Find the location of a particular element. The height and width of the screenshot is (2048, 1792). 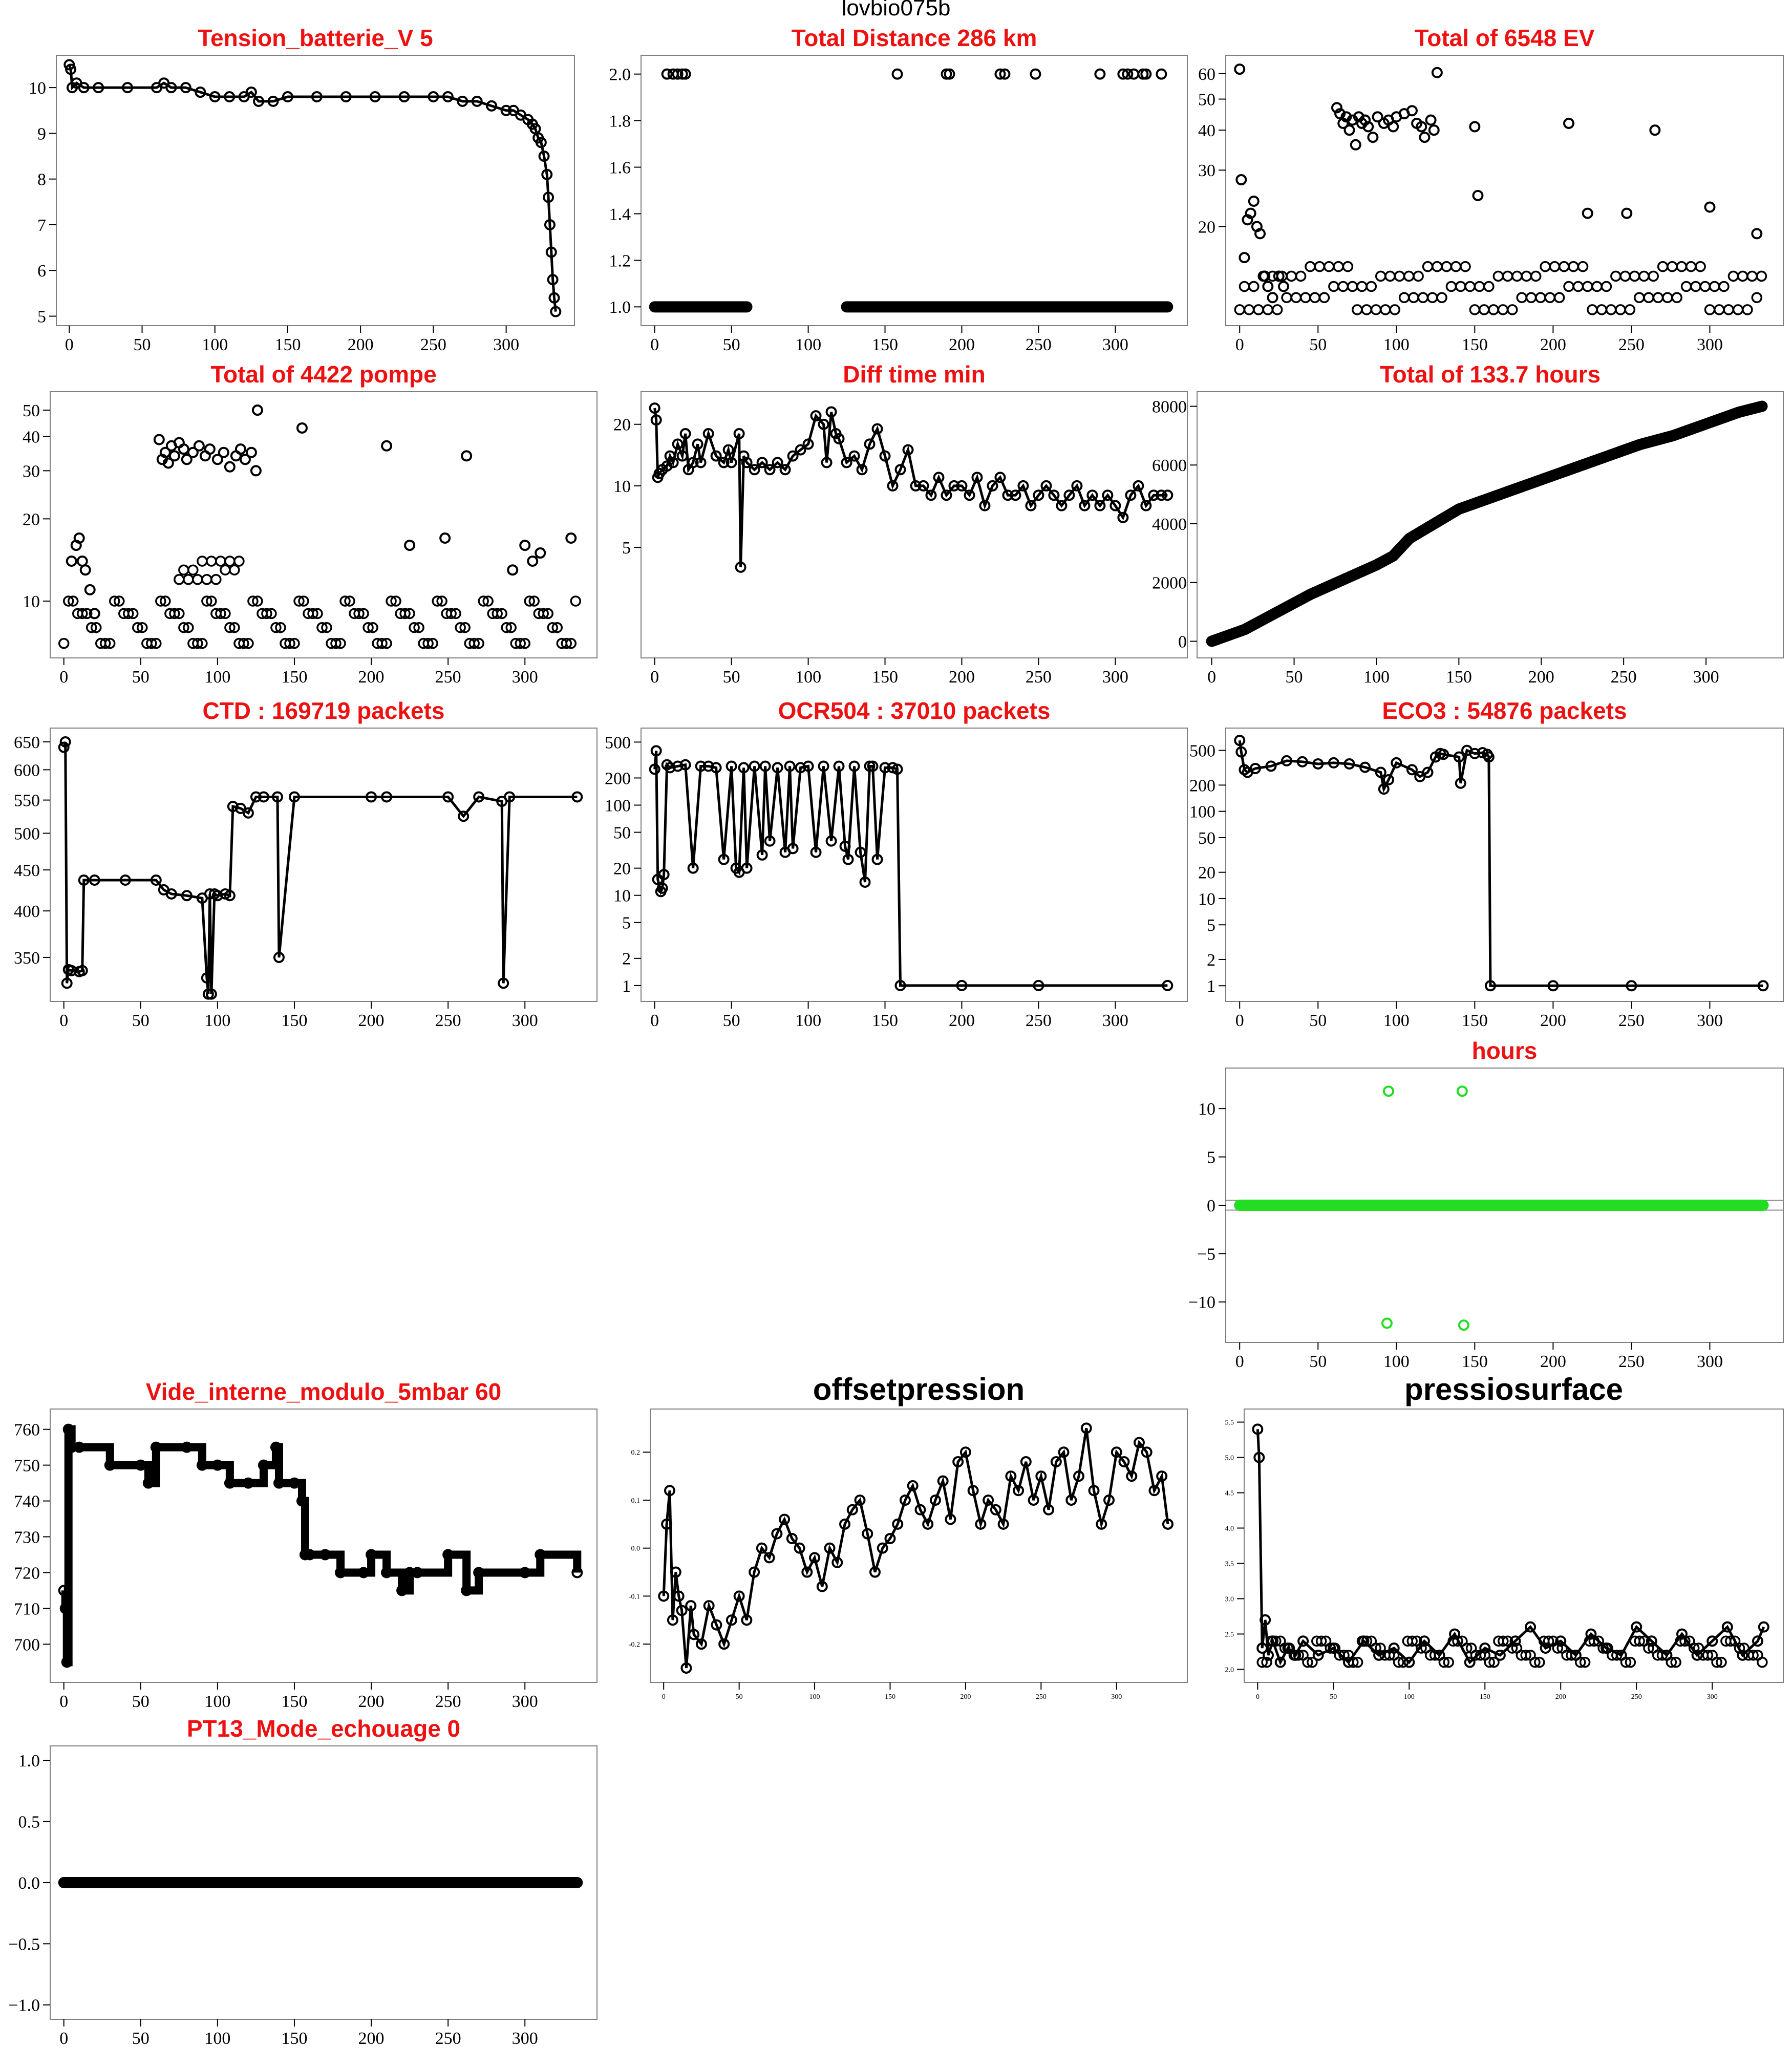

series-line is located at coordinates (312, 188).